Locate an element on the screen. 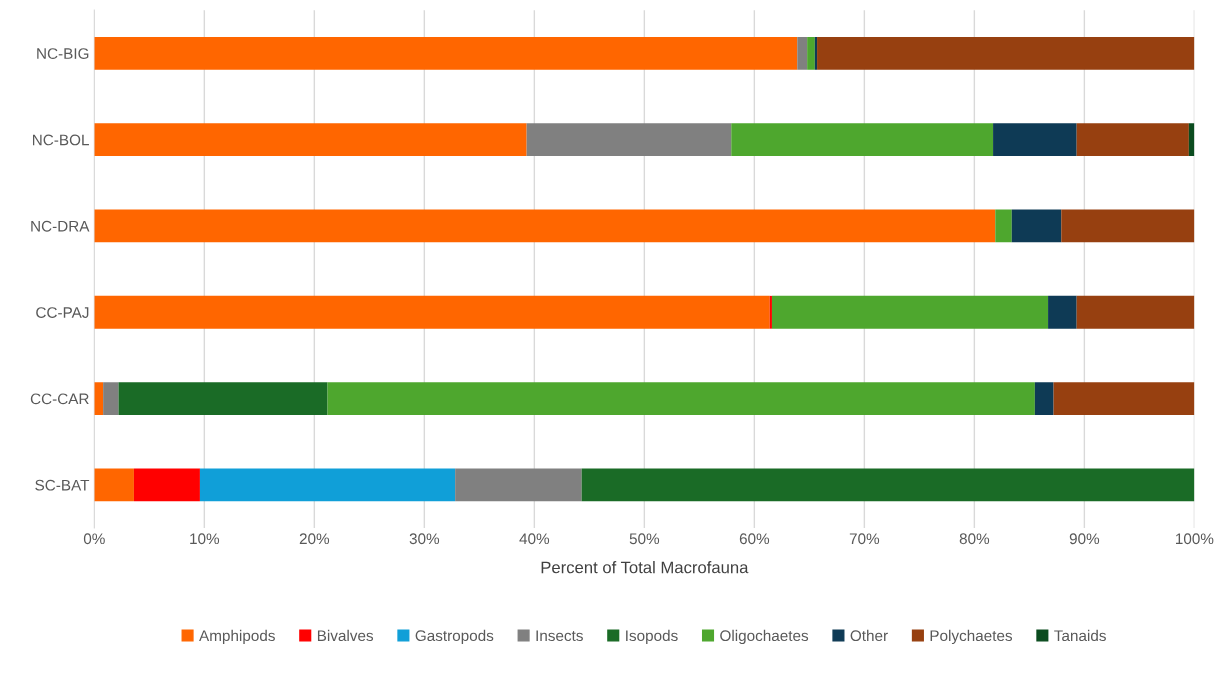 This screenshot has width=1225, height=677. x-axis-title: Percent of Total Macrofauna is located at coordinates (645, 567).